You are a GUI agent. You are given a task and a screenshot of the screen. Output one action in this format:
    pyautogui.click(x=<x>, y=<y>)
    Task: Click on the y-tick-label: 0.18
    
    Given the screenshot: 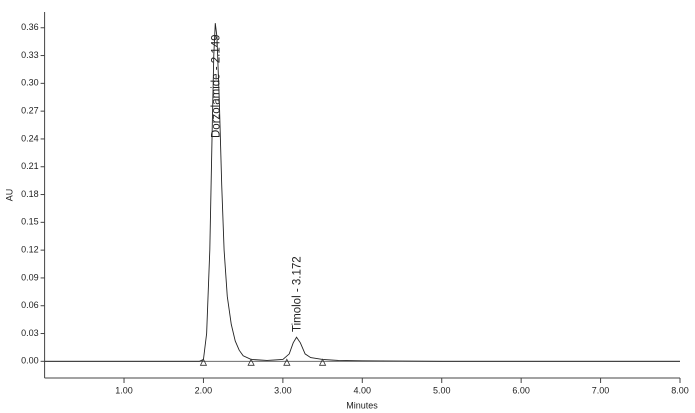 What is the action you would take?
    pyautogui.click(x=30, y=194)
    